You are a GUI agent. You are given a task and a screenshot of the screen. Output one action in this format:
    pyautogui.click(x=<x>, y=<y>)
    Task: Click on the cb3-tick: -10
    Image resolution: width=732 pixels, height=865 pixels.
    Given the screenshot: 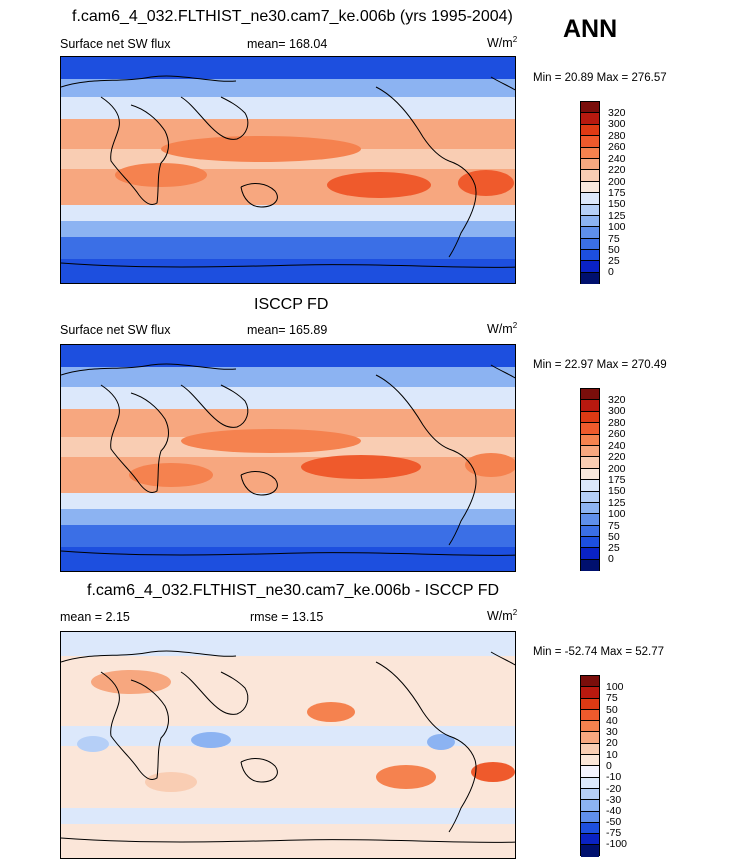 What is the action you would take?
    pyautogui.click(x=614, y=777)
    